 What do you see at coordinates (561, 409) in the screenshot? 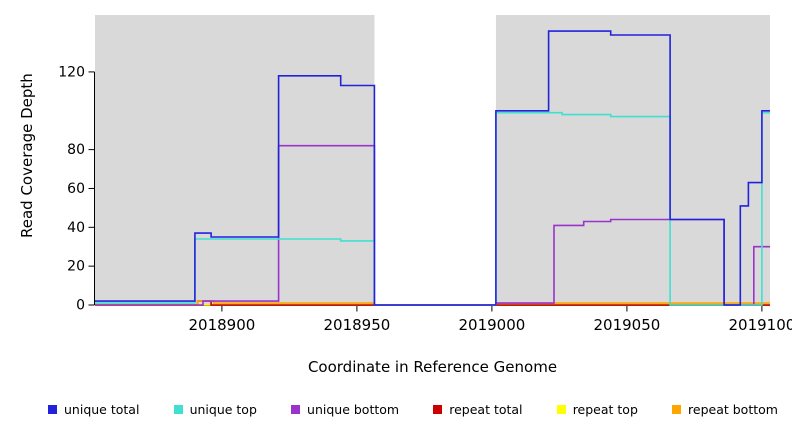
I see `legend-swatch-repeat-top` at bounding box center [561, 409].